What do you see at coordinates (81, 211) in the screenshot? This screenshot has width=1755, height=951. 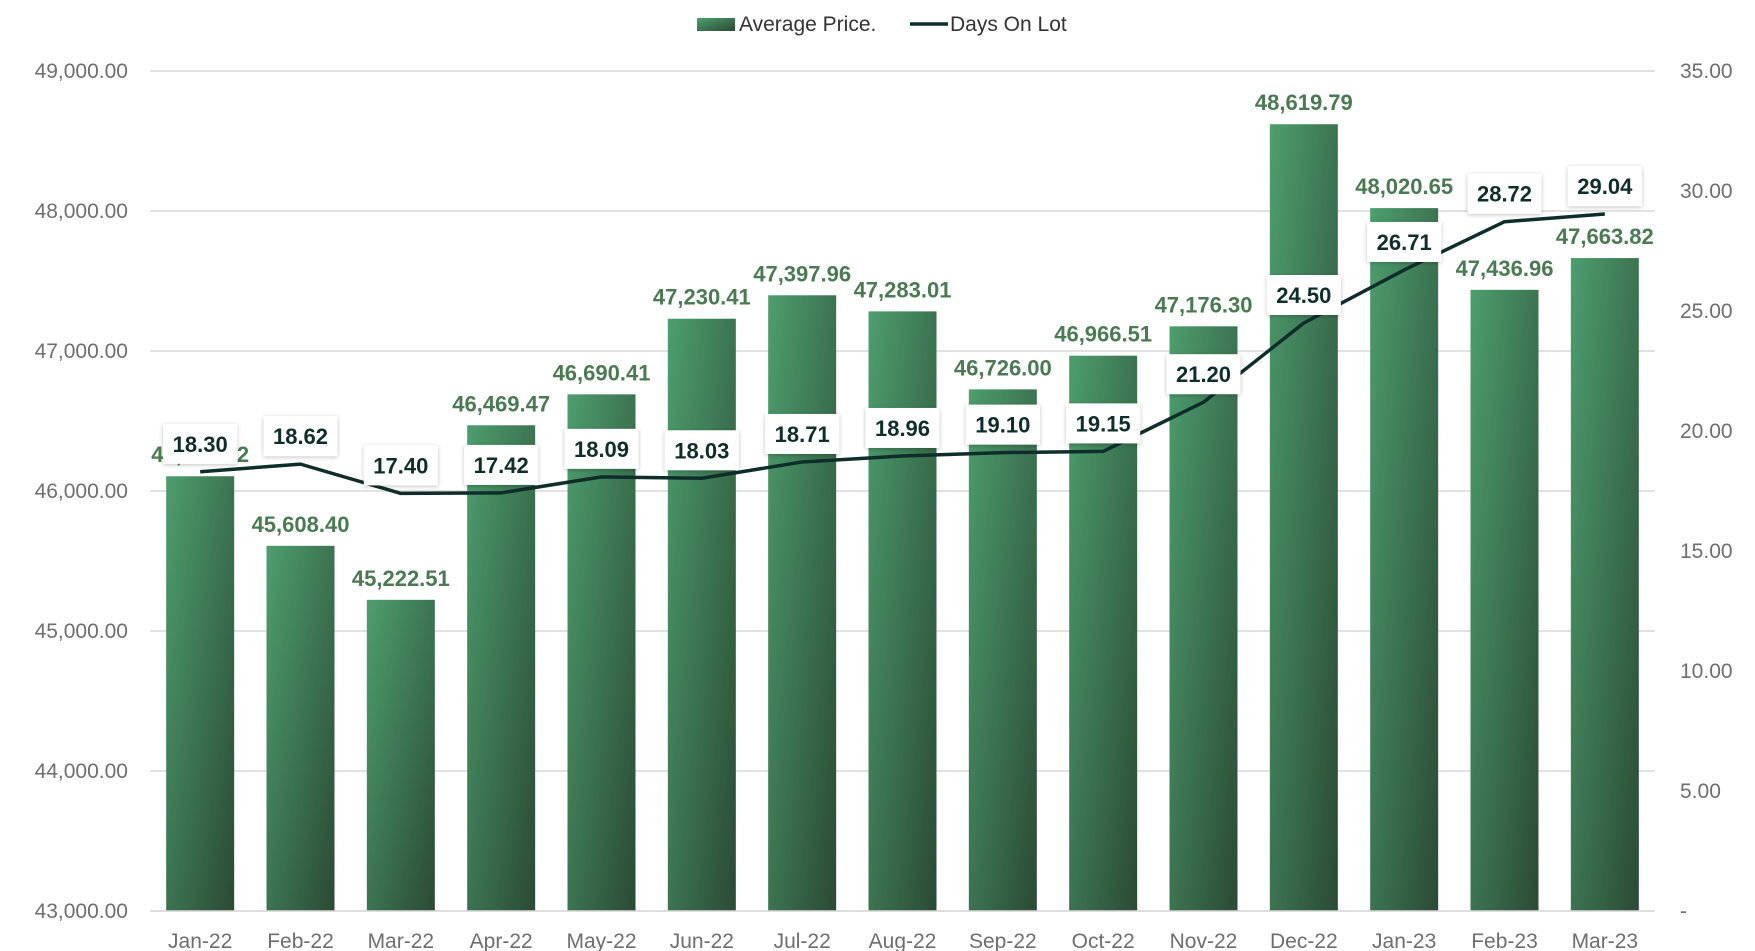 I see `left-tick-label: 48,000.00` at bounding box center [81, 211].